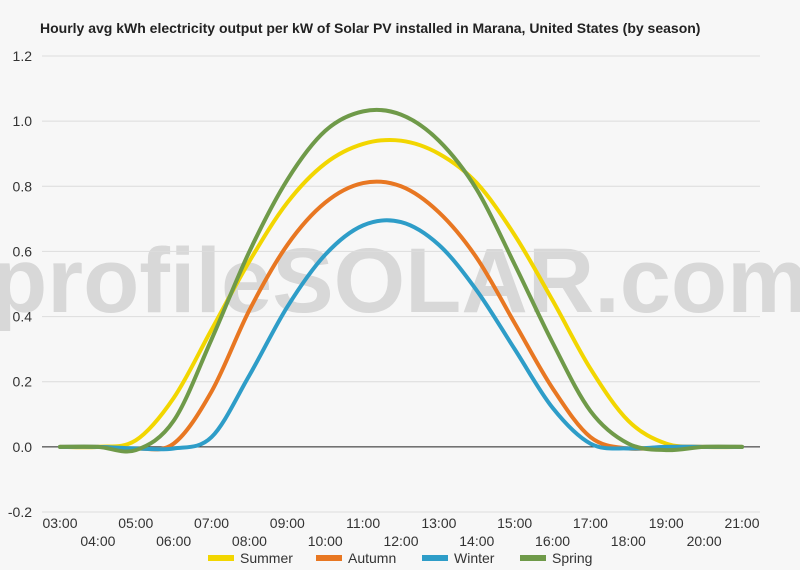 The width and height of the screenshot is (800, 570). I want to click on x-tick-label: 16:00, so click(552, 541).